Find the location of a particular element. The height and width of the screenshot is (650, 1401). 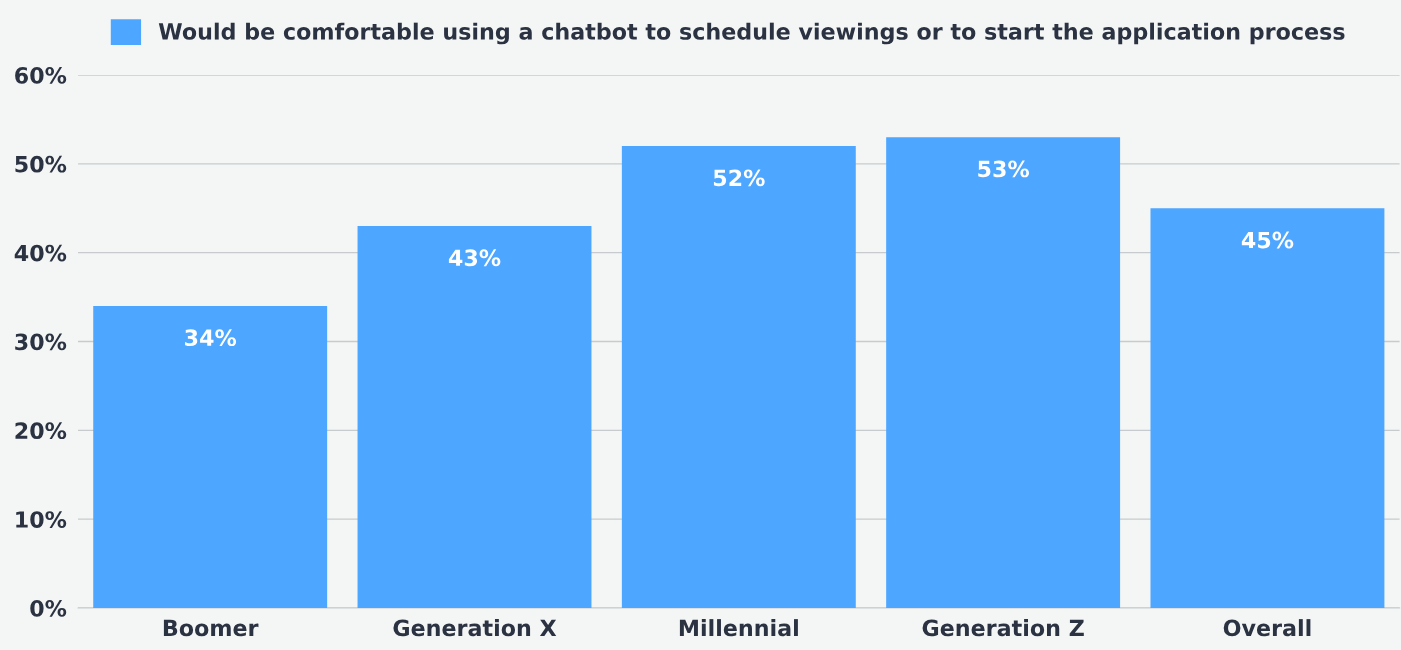

legend-label: Would be comfortable using a chatbot to schedule viewings or to start the application process is located at coordinates (751, 33).